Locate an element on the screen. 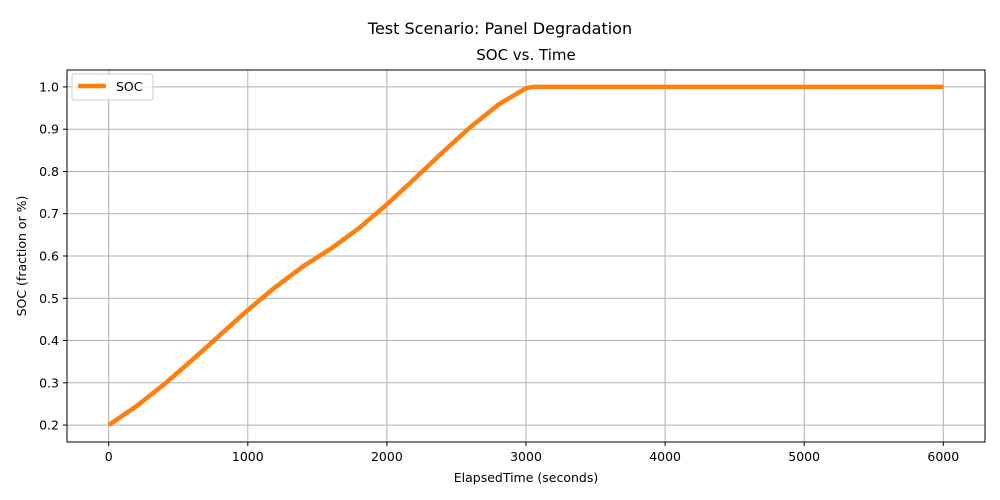  chart-title: SOC vs. Time is located at coordinates (526, 55).